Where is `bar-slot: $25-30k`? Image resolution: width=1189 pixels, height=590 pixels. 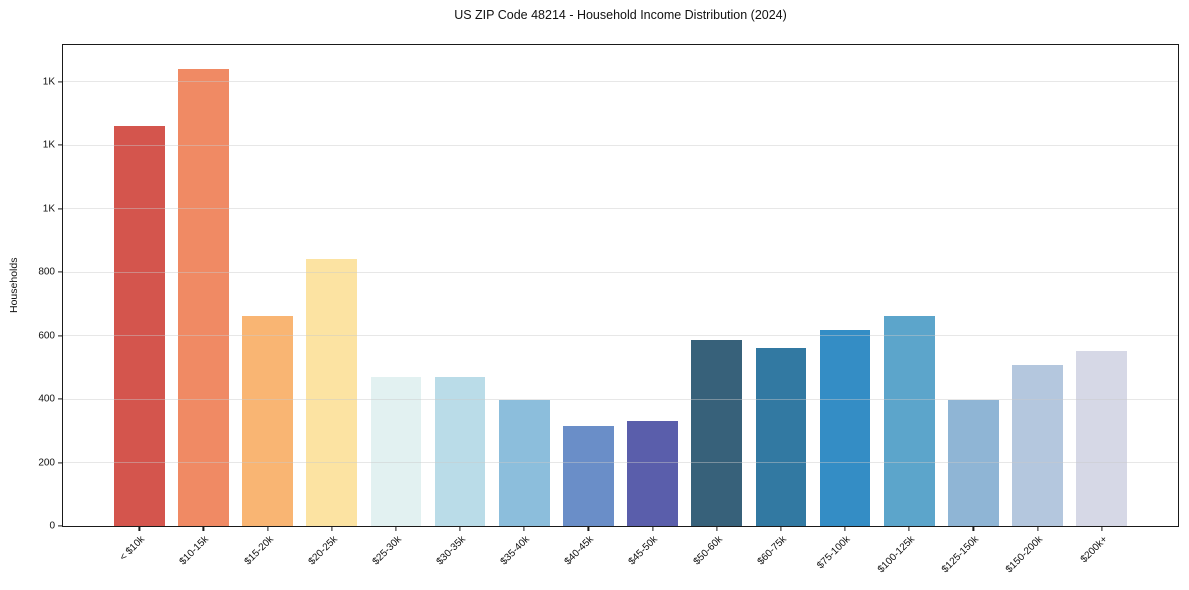 bar-slot: $25-30k is located at coordinates (396, 306).